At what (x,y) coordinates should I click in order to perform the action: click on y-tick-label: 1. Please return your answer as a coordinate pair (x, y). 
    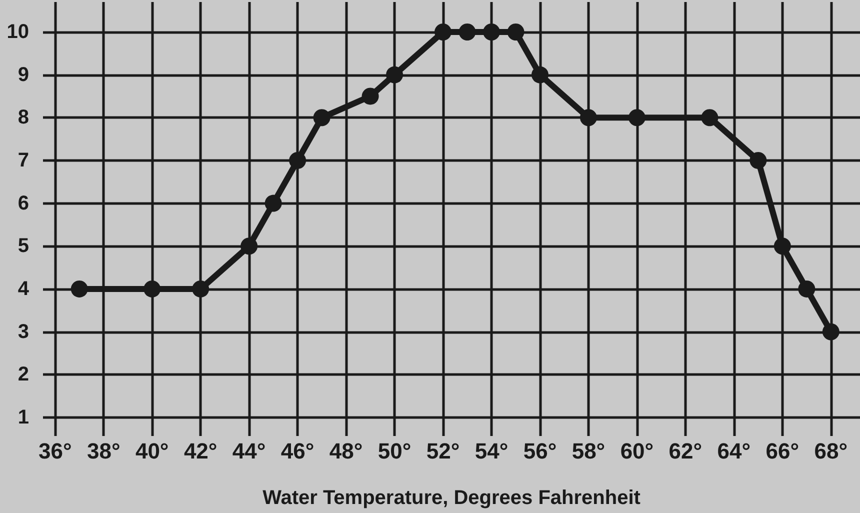
    Looking at the image, I should click on (23, 417).